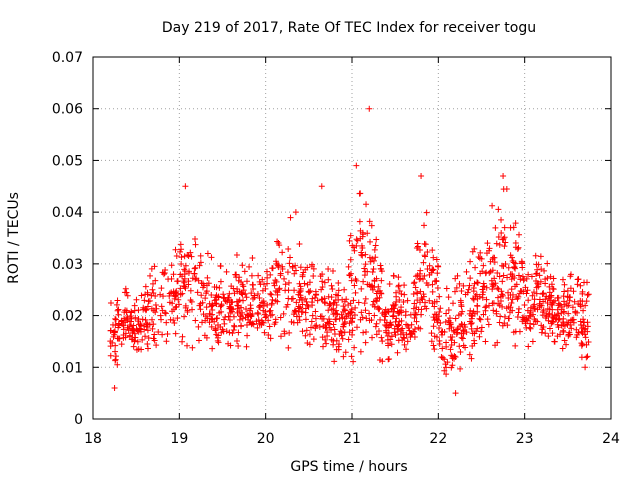 The image size is (640, 480). I want to click on y-tick-label: 0.02, so click(67, 317).